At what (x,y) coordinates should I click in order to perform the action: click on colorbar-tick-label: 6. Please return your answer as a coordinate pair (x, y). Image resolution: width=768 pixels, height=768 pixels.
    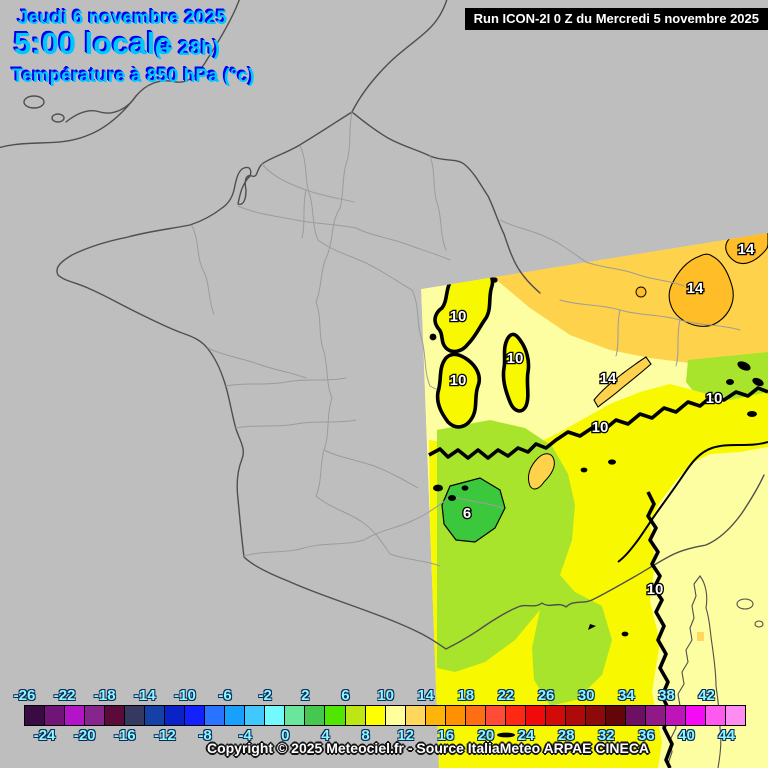
    Looking at the image, I should click on (345, 695).